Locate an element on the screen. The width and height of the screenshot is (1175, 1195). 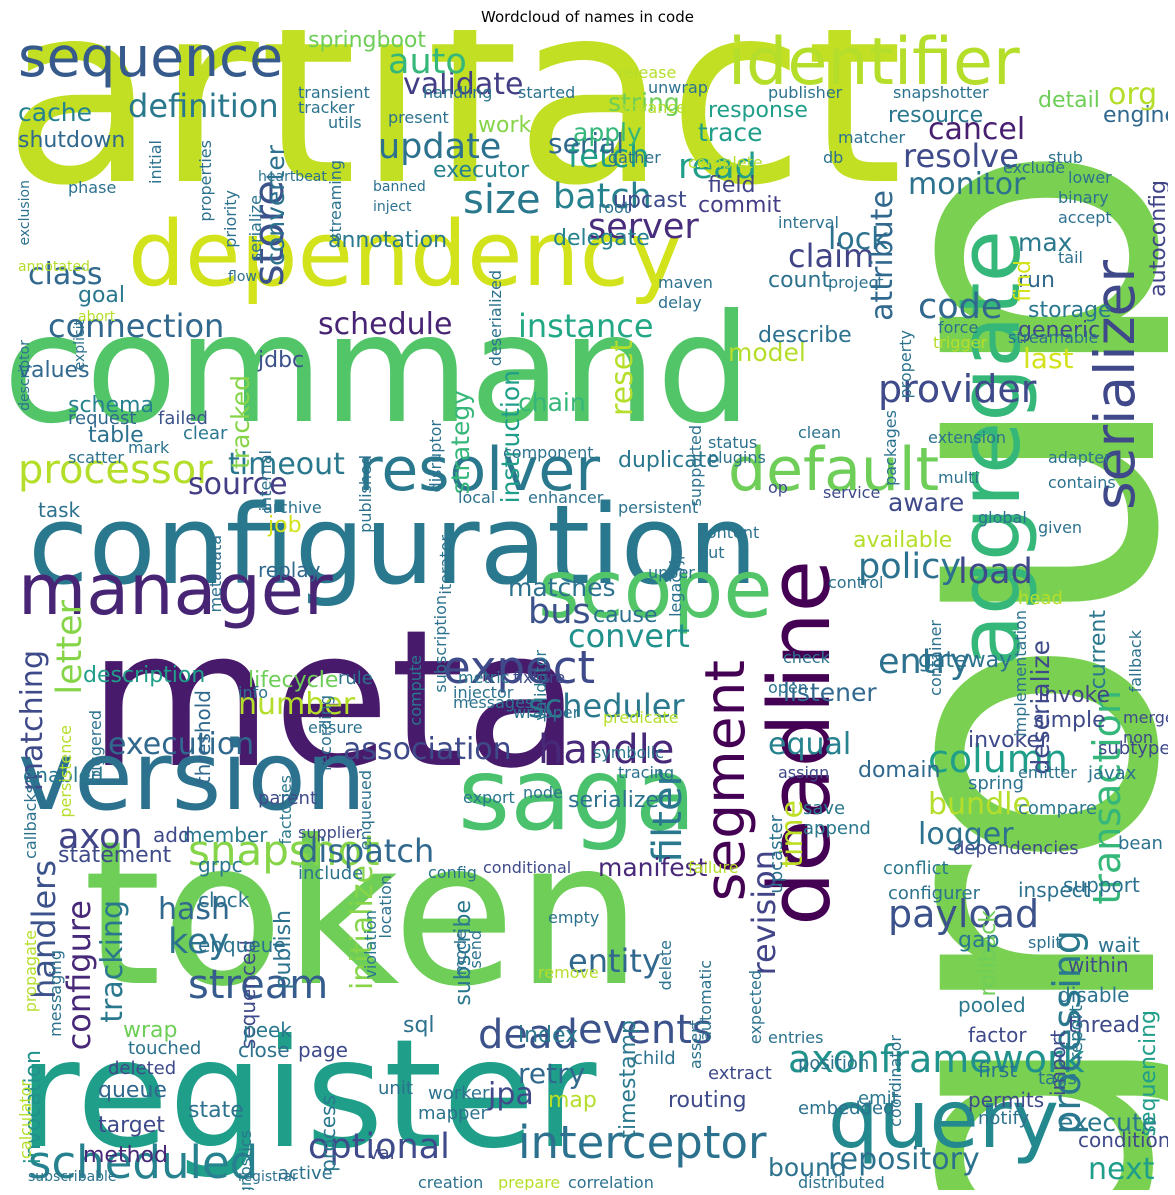
word-org: org is located at coordinates (1133, 94).